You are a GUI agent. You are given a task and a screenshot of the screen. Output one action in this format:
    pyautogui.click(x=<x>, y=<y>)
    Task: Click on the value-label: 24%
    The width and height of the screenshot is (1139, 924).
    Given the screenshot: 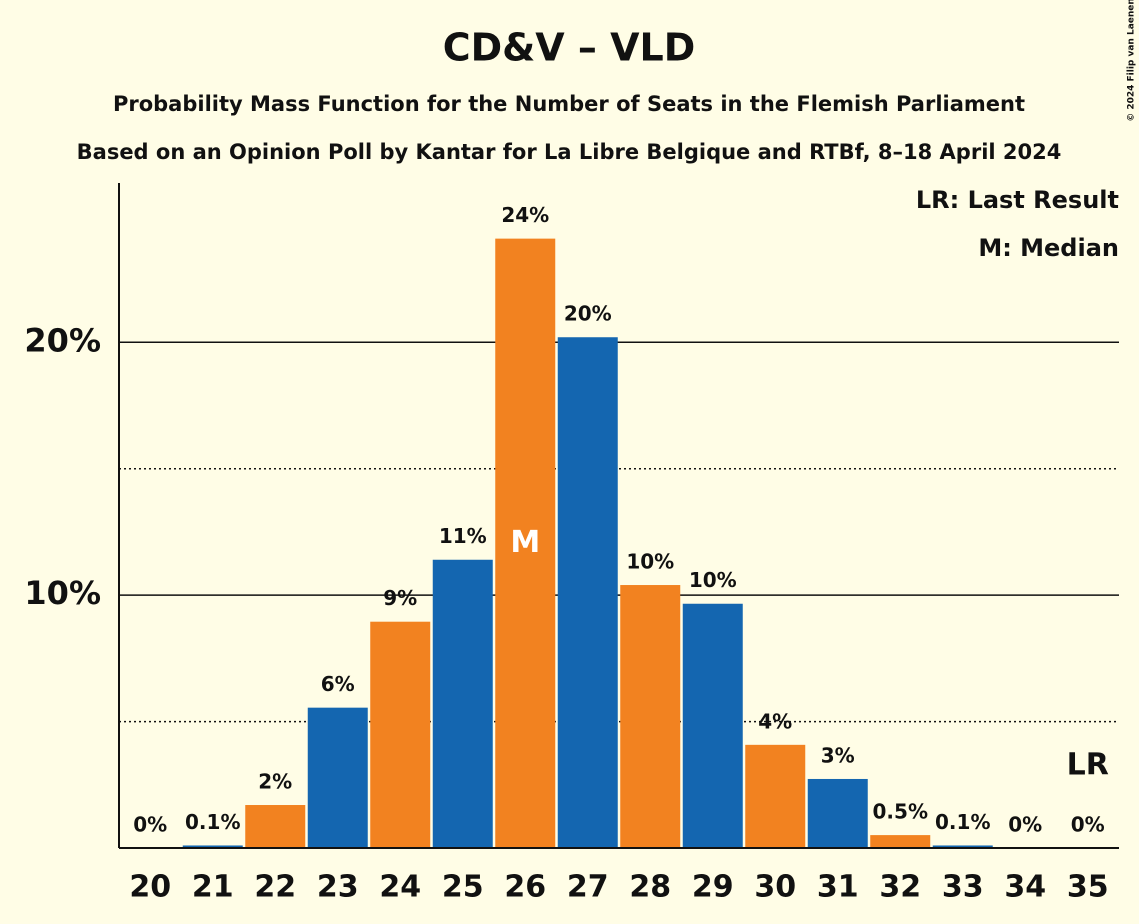 What is the action you would take?
    pyautogui.click(x=525, y=215)
    